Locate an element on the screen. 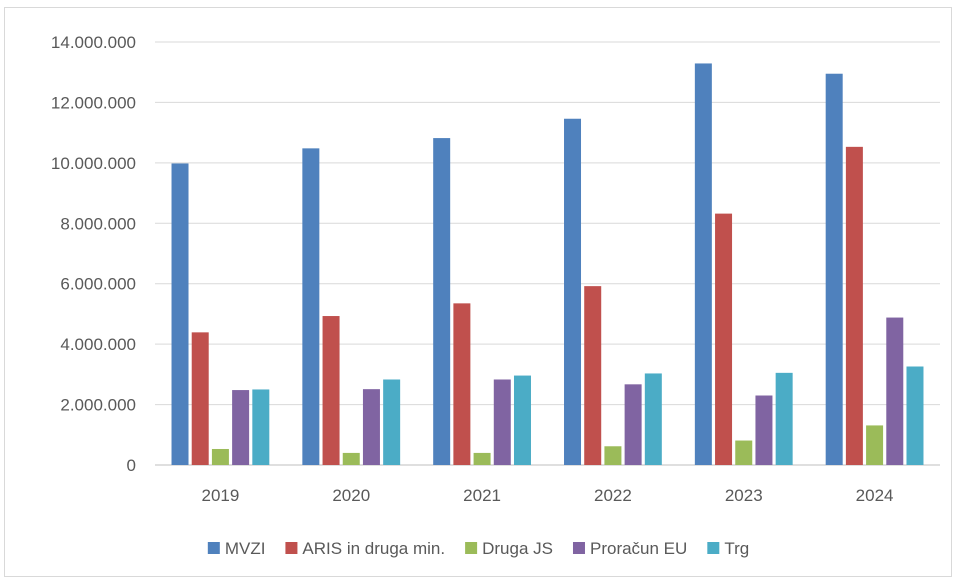 The height and width of the screenshot is (581, 957). bar-prora-un-eu-2021 is located at coordinates (502, 422).